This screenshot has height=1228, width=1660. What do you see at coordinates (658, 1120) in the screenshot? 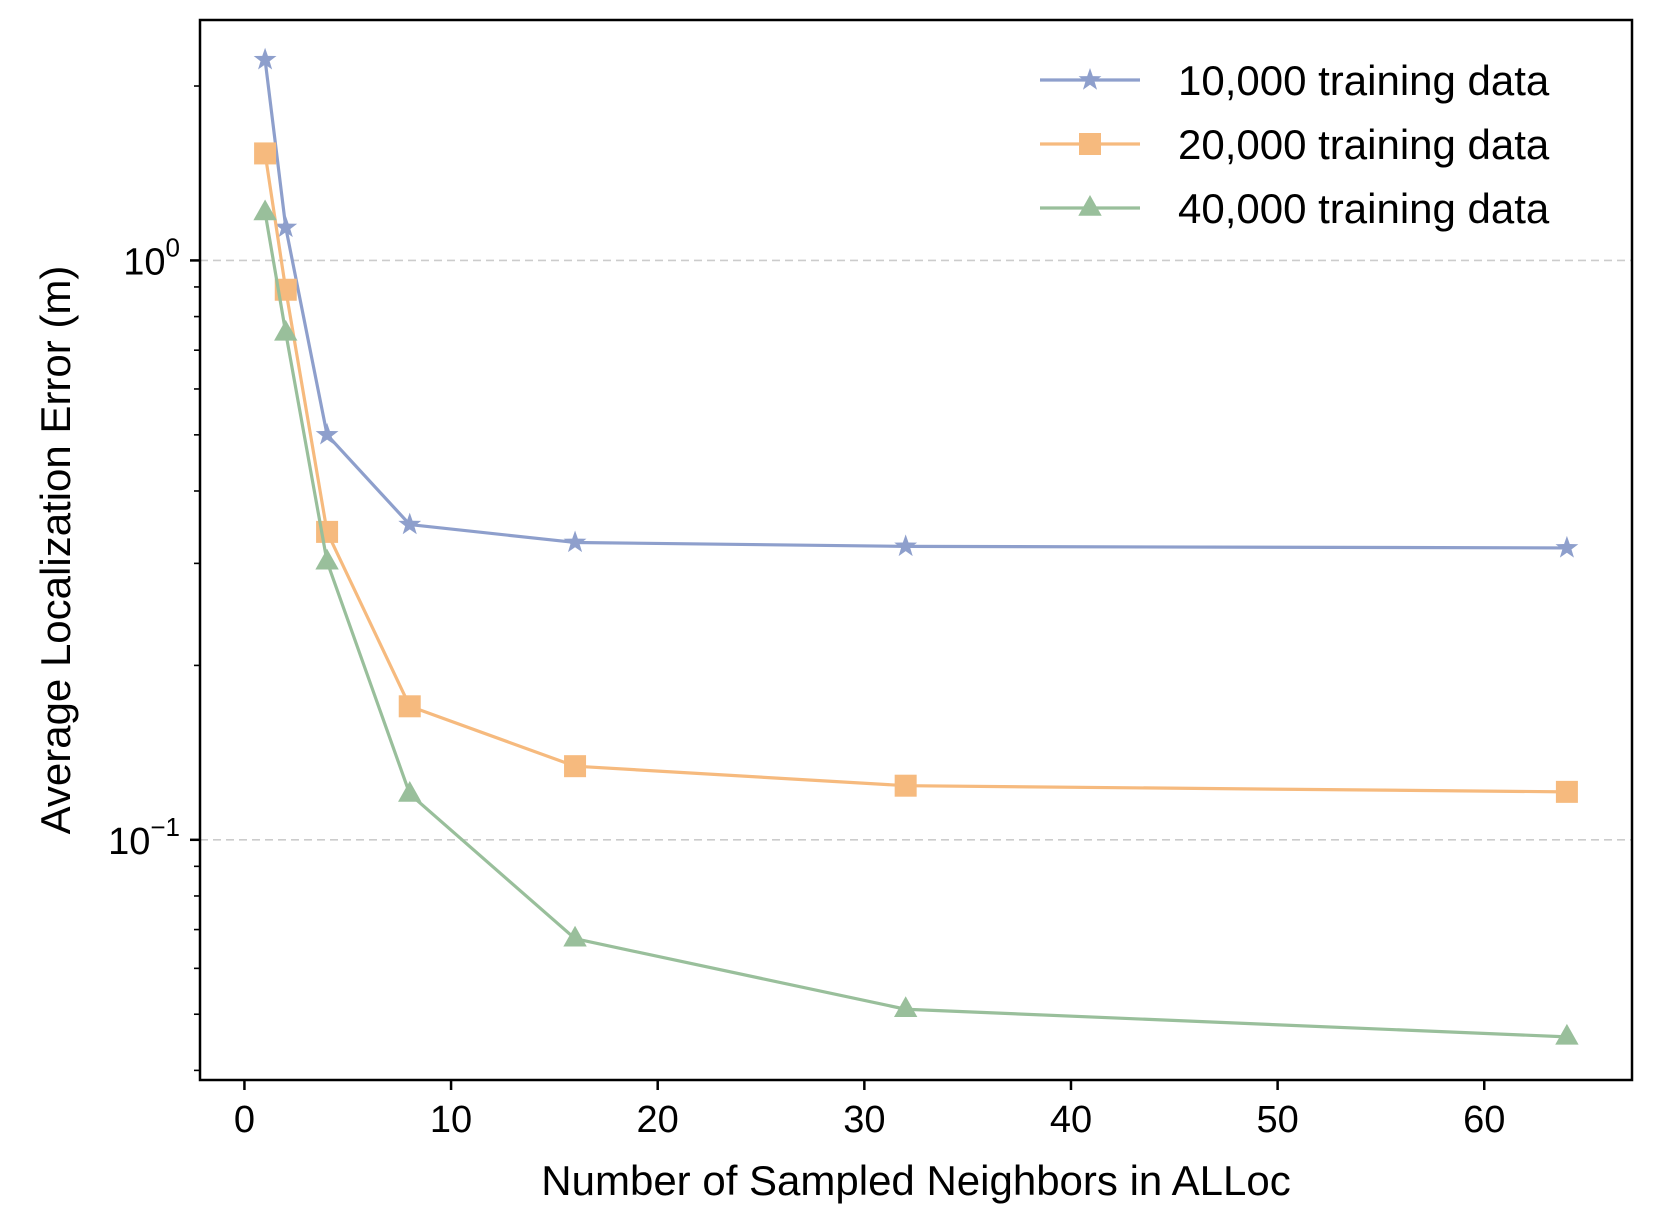
I see `x-tick-label: 20` at bounding box center [658, 1120].